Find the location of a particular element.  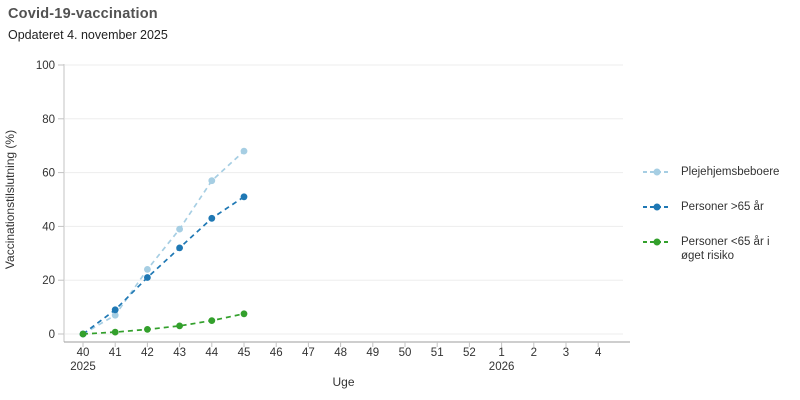

x-axis-title: Uge is located at coordinates (343, 382).